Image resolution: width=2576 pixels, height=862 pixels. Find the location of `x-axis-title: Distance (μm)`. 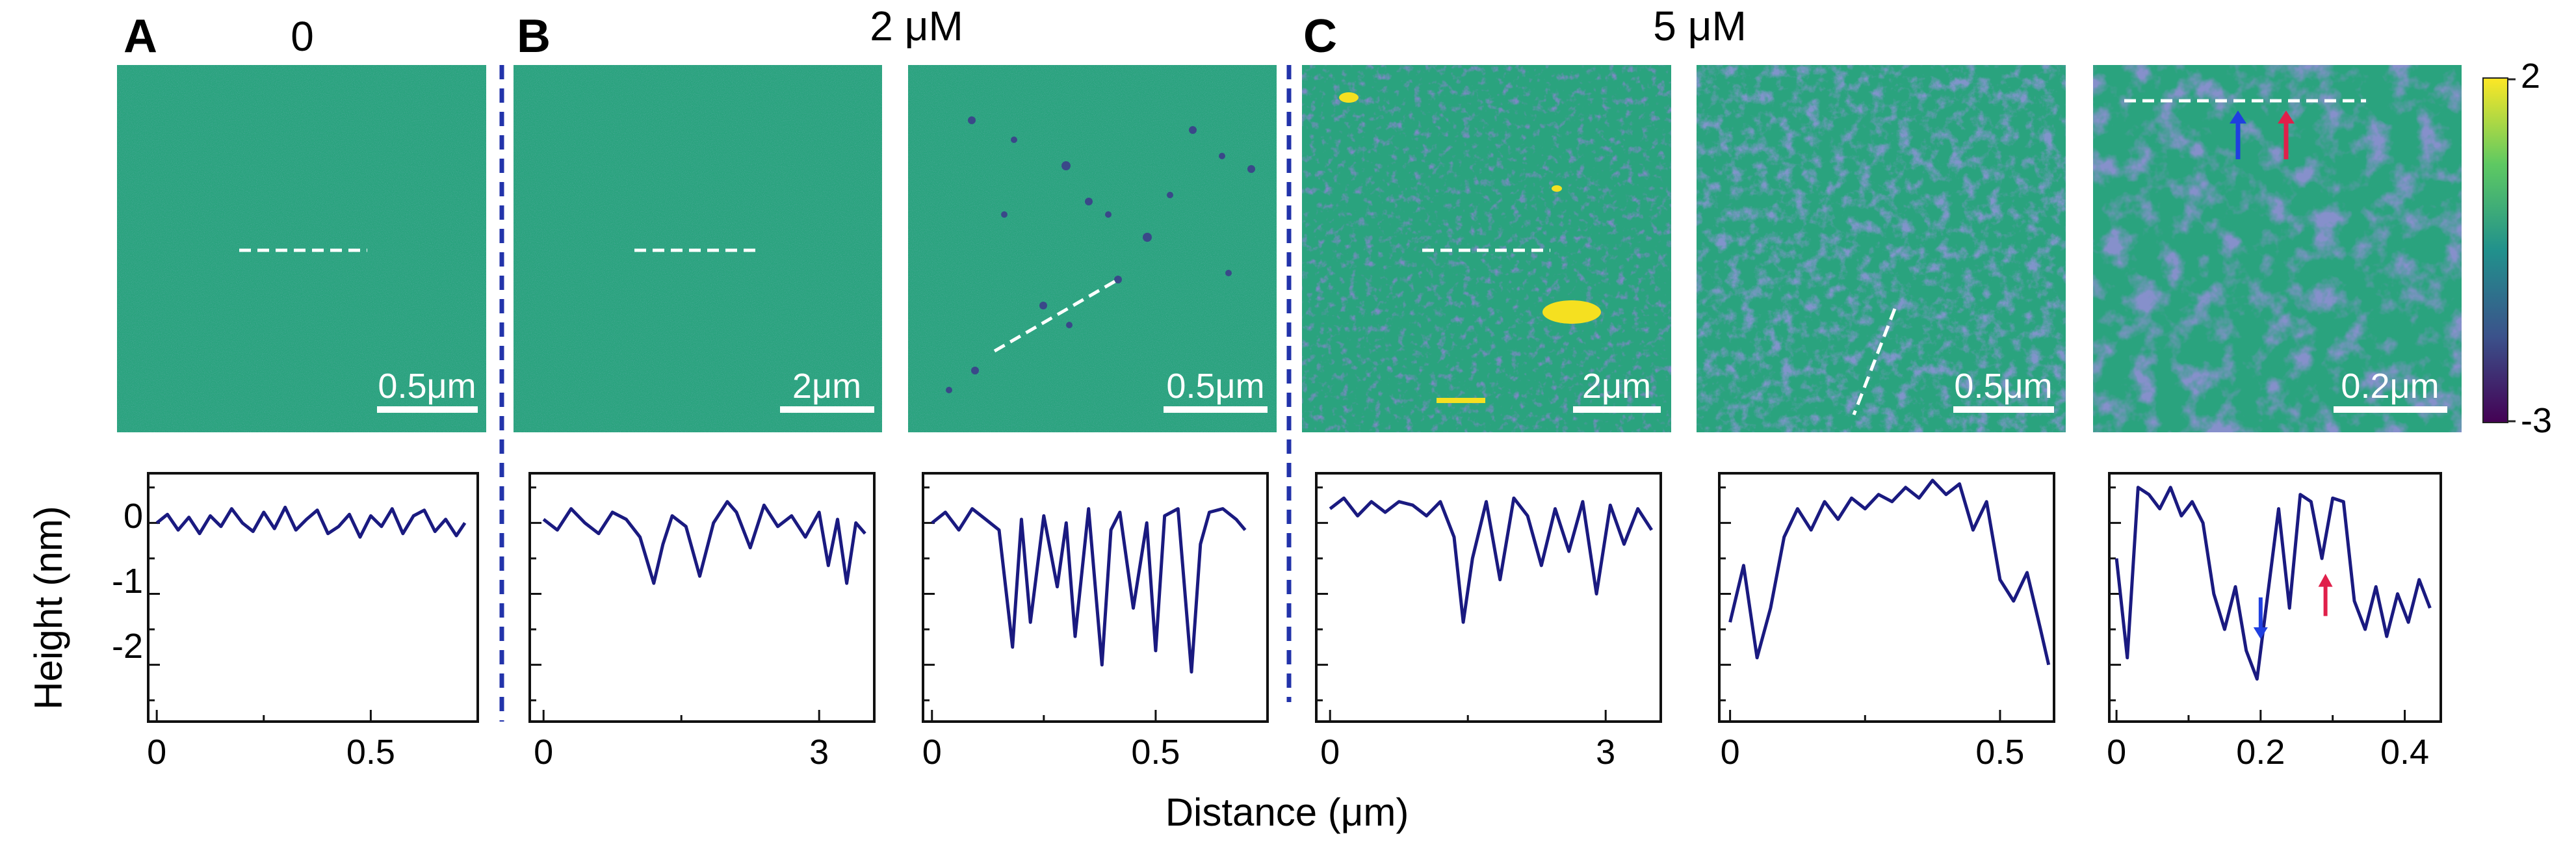

x-axis-title: Distance (μm) is located at coordinates (1287, 812).